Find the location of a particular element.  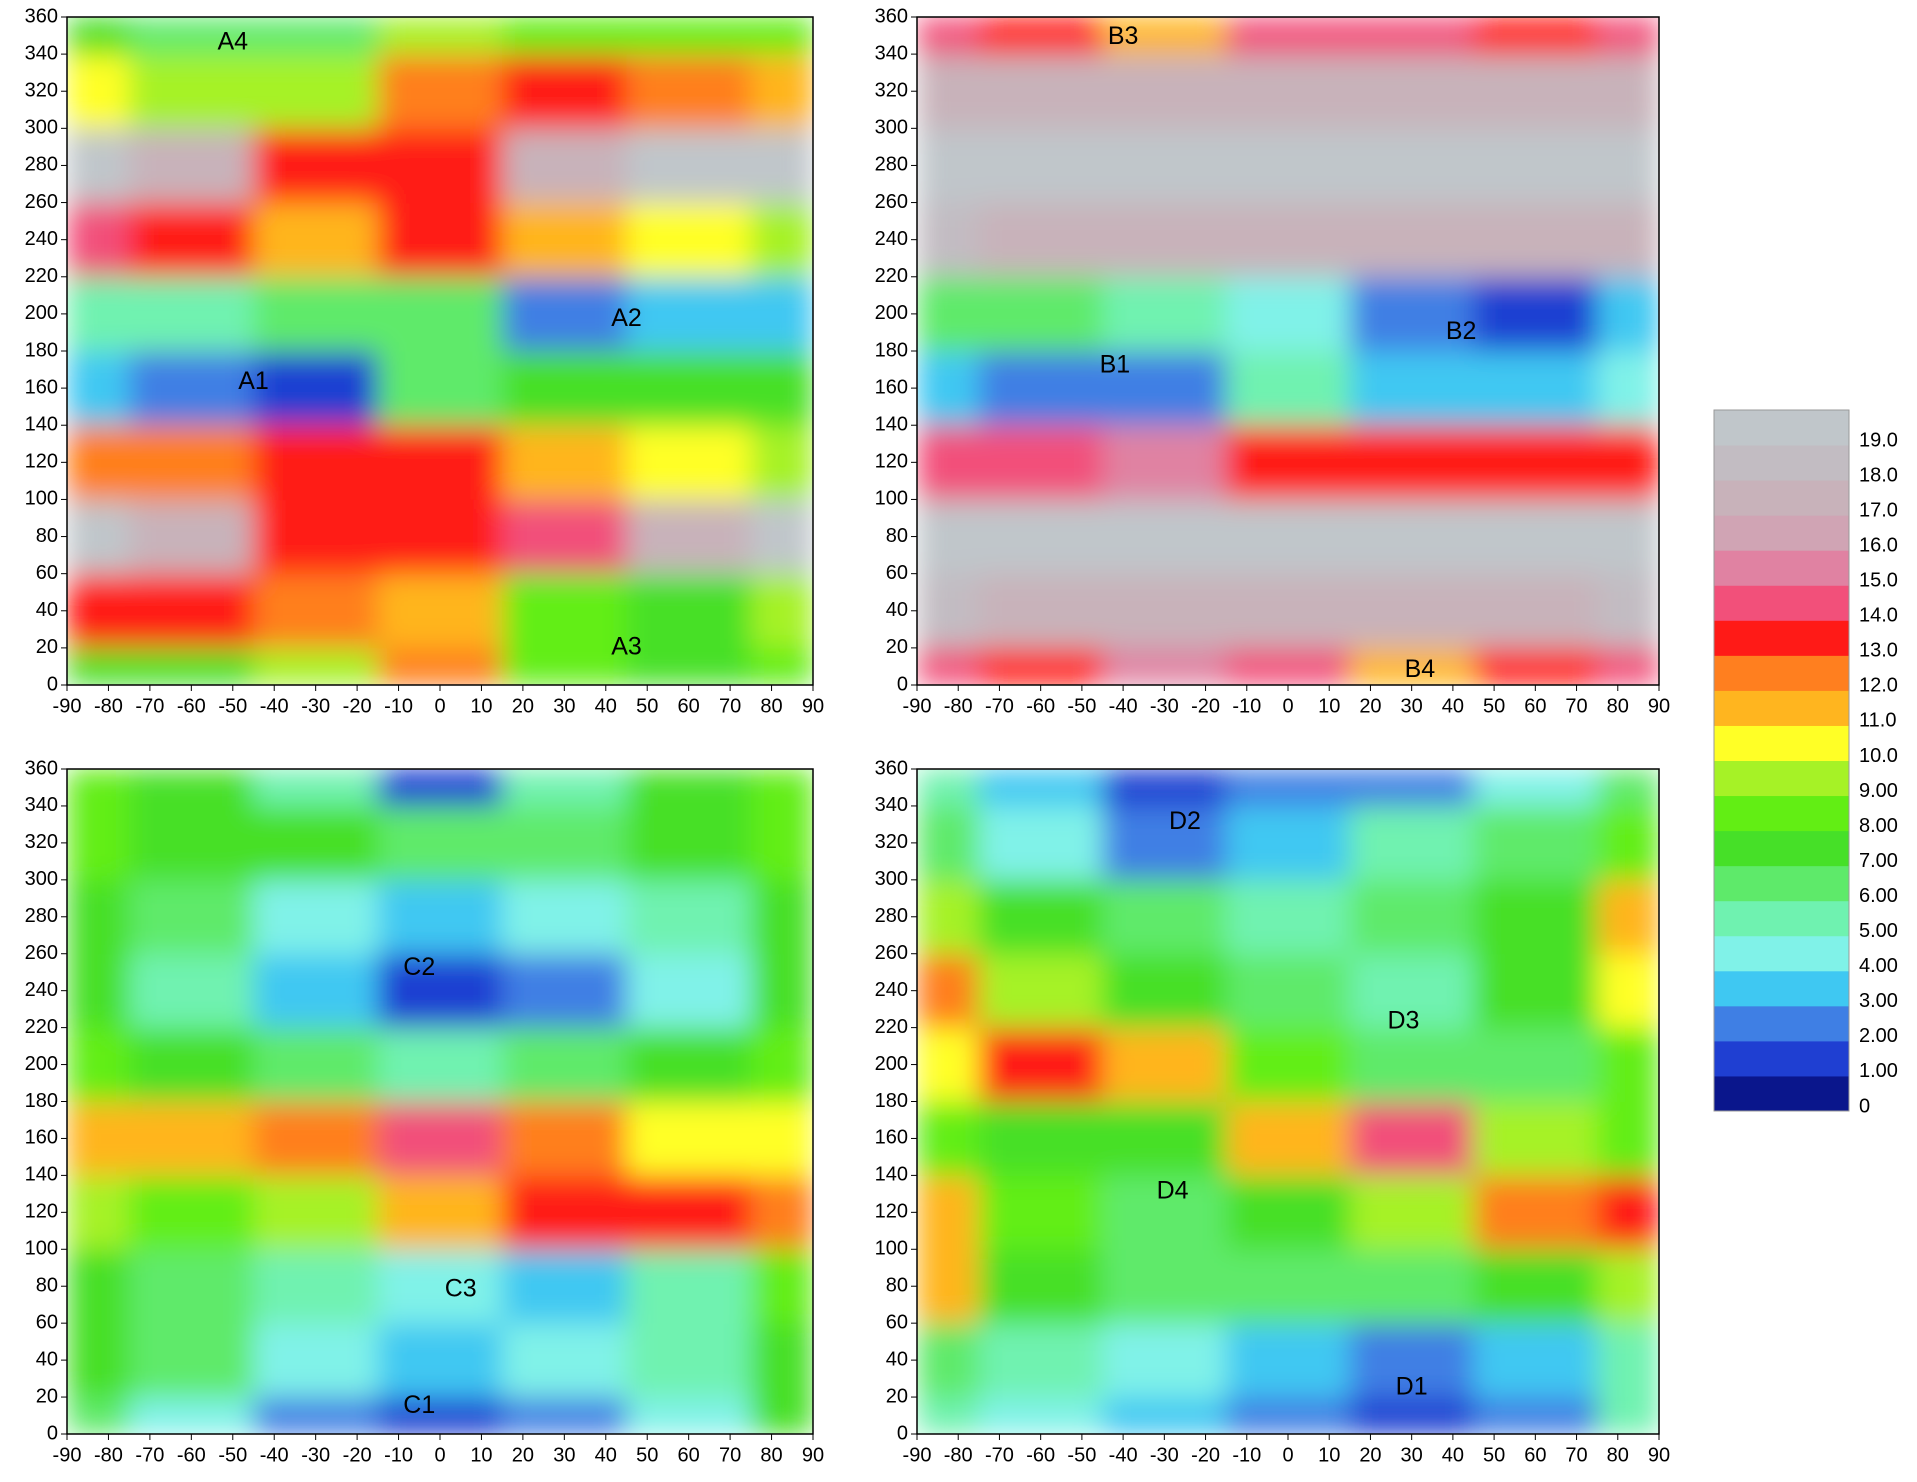

minimum-label: C1 is located at coordinates (419, 1405).